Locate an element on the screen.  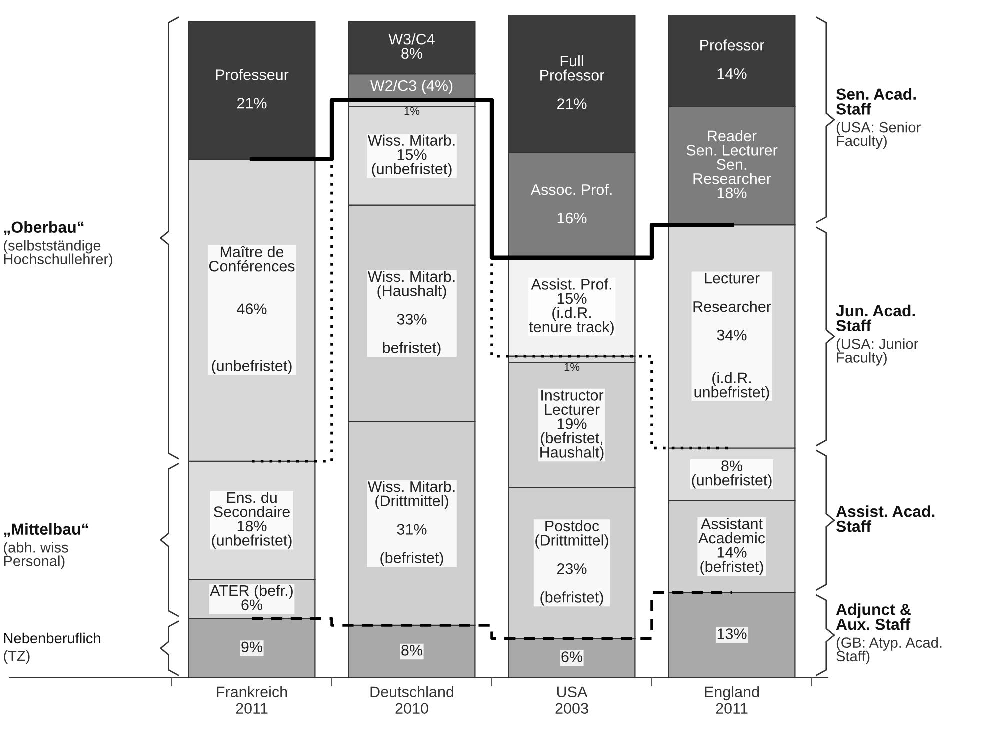
data-label: Wiss. Mitarb. 15% (unbefristet) is located at coordinates (411, 156).